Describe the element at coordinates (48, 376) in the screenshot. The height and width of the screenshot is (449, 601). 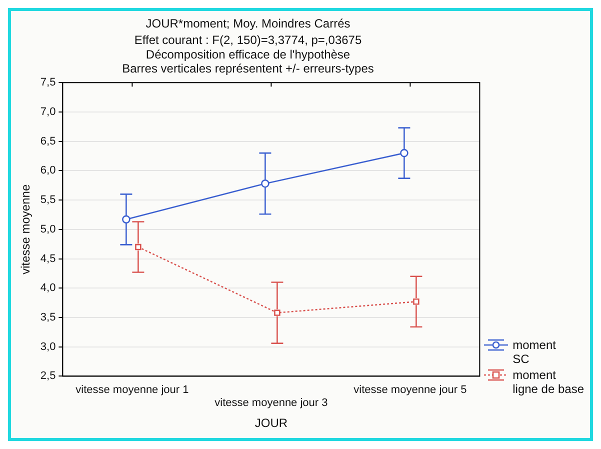
I see `y-tick-label: 2,5` at that location.